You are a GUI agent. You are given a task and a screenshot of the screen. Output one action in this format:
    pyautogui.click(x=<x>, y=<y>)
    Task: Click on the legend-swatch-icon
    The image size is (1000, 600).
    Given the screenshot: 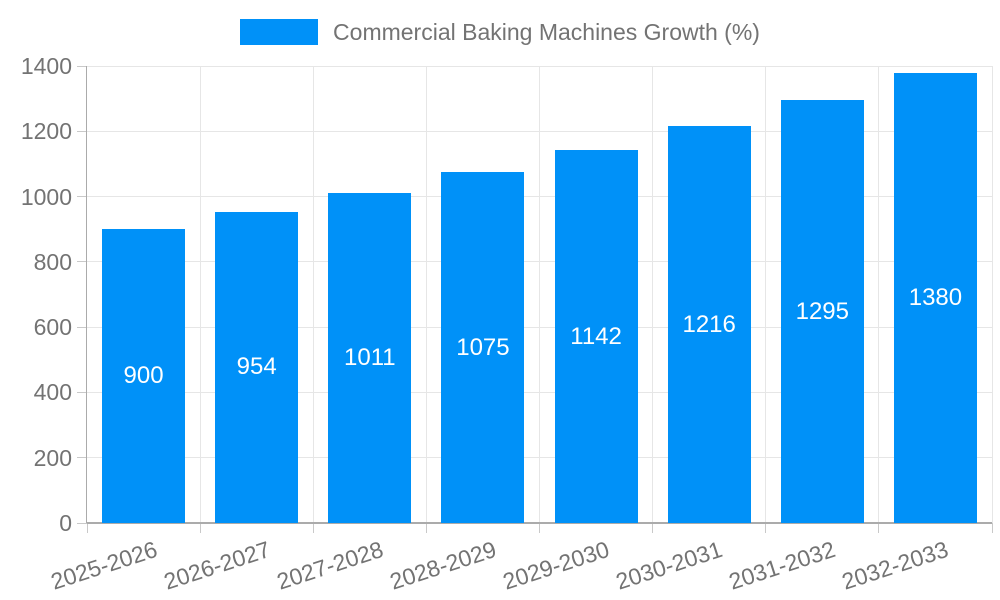 What is the action you would take?
    pyautogui.click(x=279, y=32)
    